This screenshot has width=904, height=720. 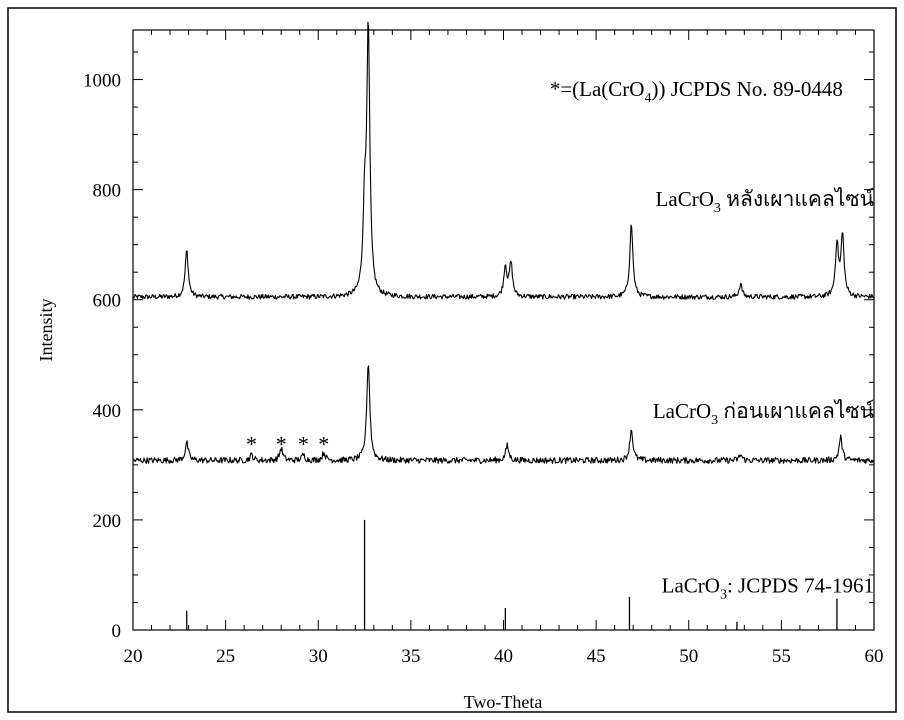 I want to click on x-axis-label: Two-Theta, so click(x=503, y=702).